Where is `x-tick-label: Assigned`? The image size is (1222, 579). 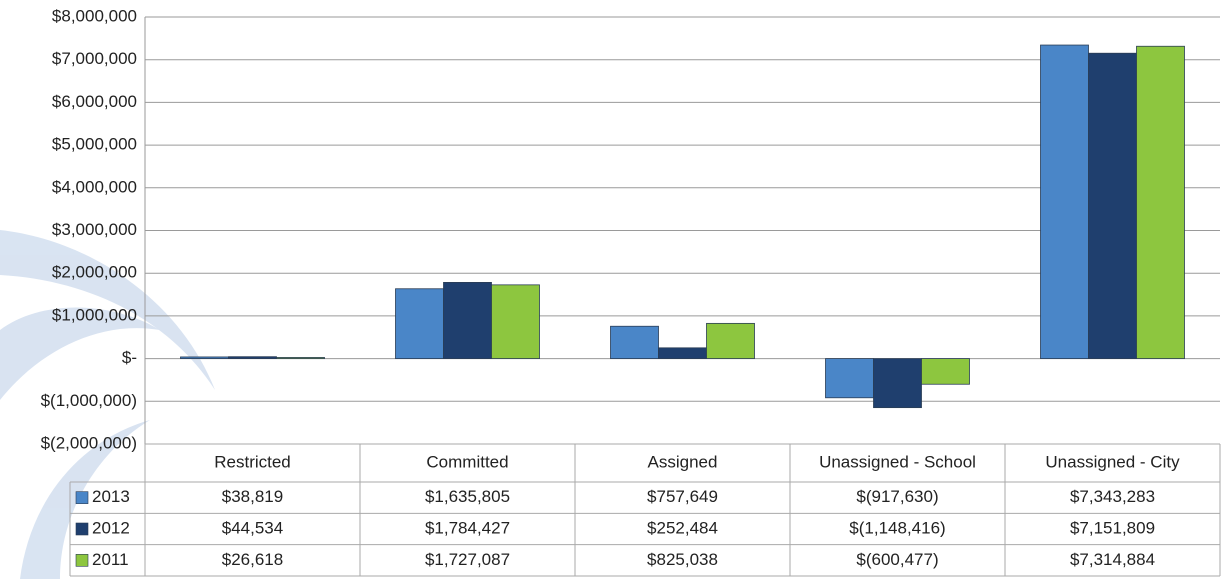
x-tick-label: Assigned is located at coordinates (683, 461).